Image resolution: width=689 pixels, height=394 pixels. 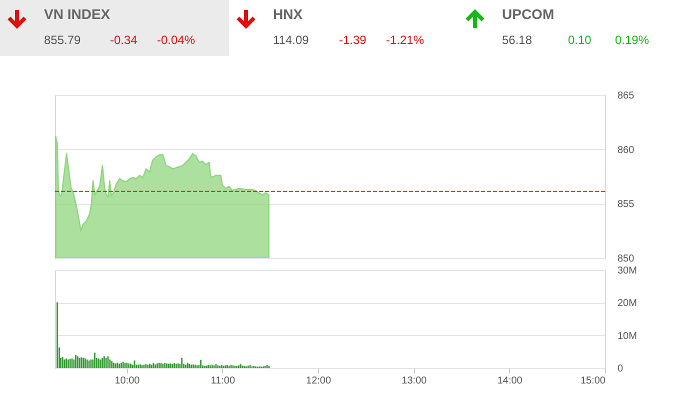 I want to click on text: VN INDEX, so click(x=77, y=14).